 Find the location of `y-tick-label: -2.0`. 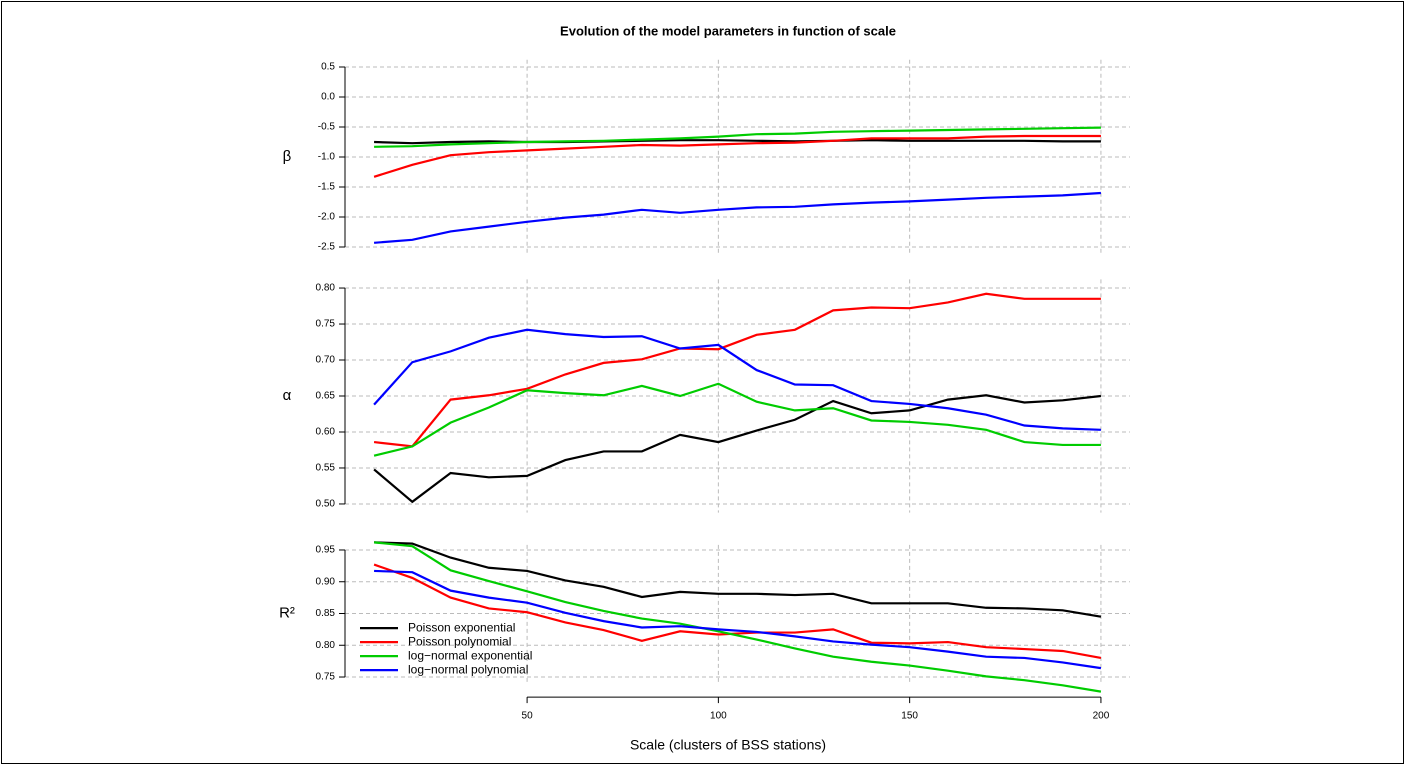

y-tick-label: -2.0 is located at coordinates (327, 217).